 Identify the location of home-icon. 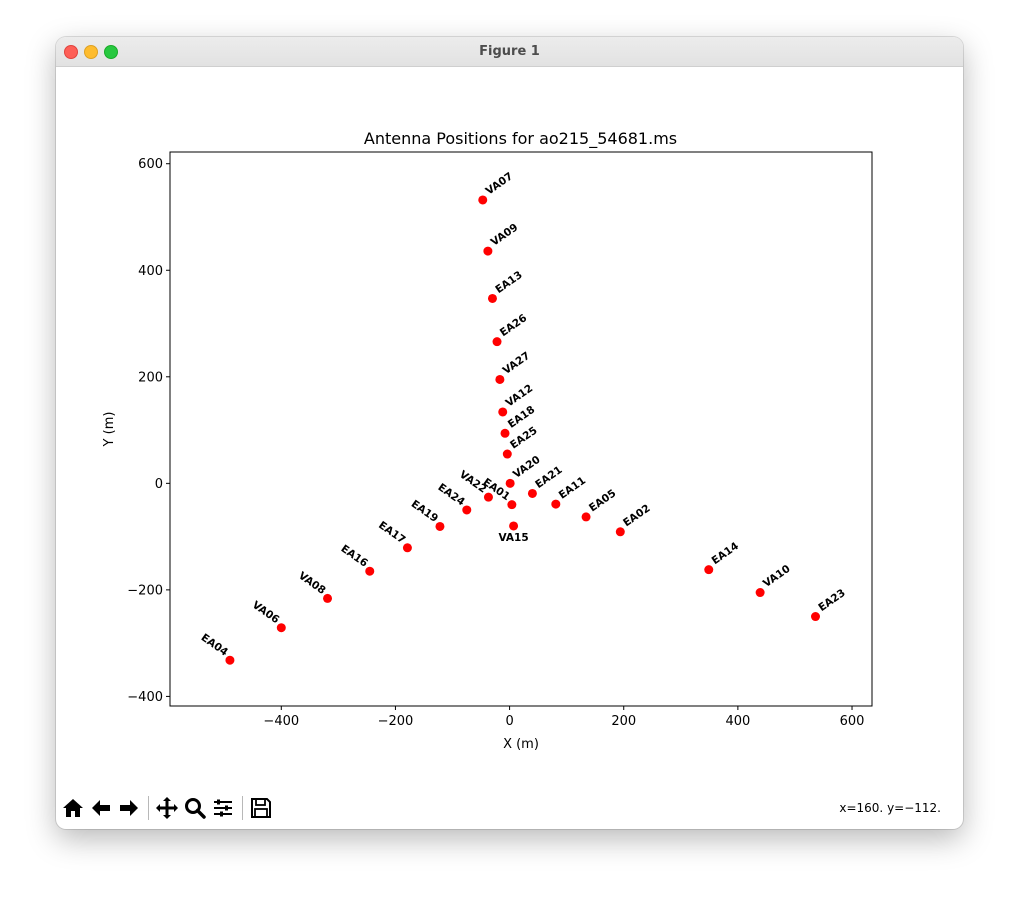
(73, 808).